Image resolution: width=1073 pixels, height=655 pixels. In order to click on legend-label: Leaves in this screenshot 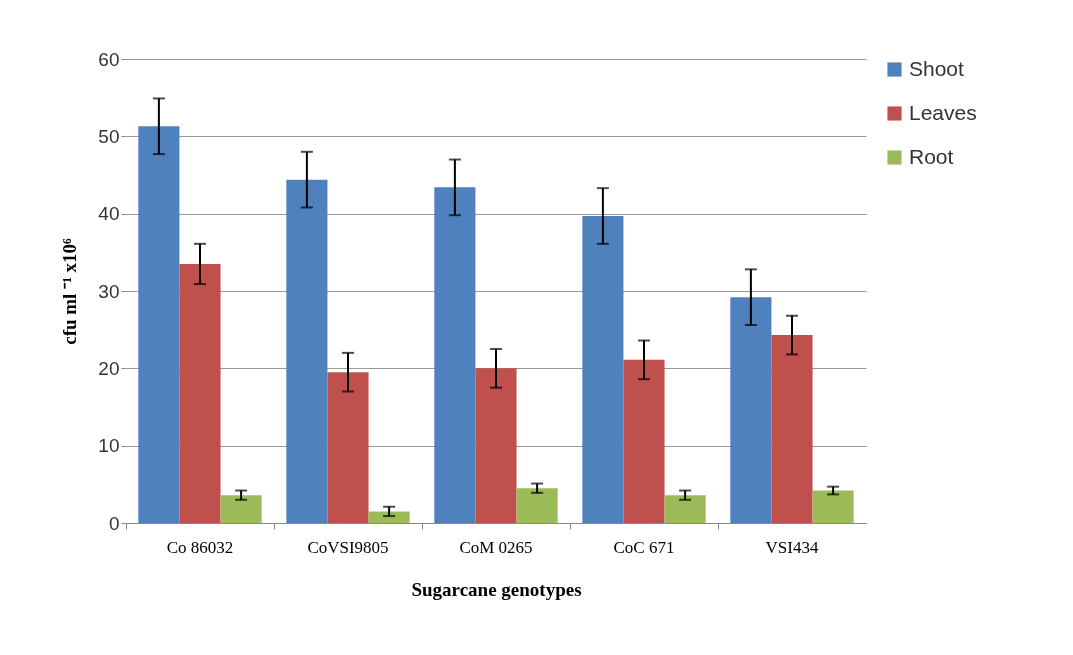, I will do `click(943, 112)`.